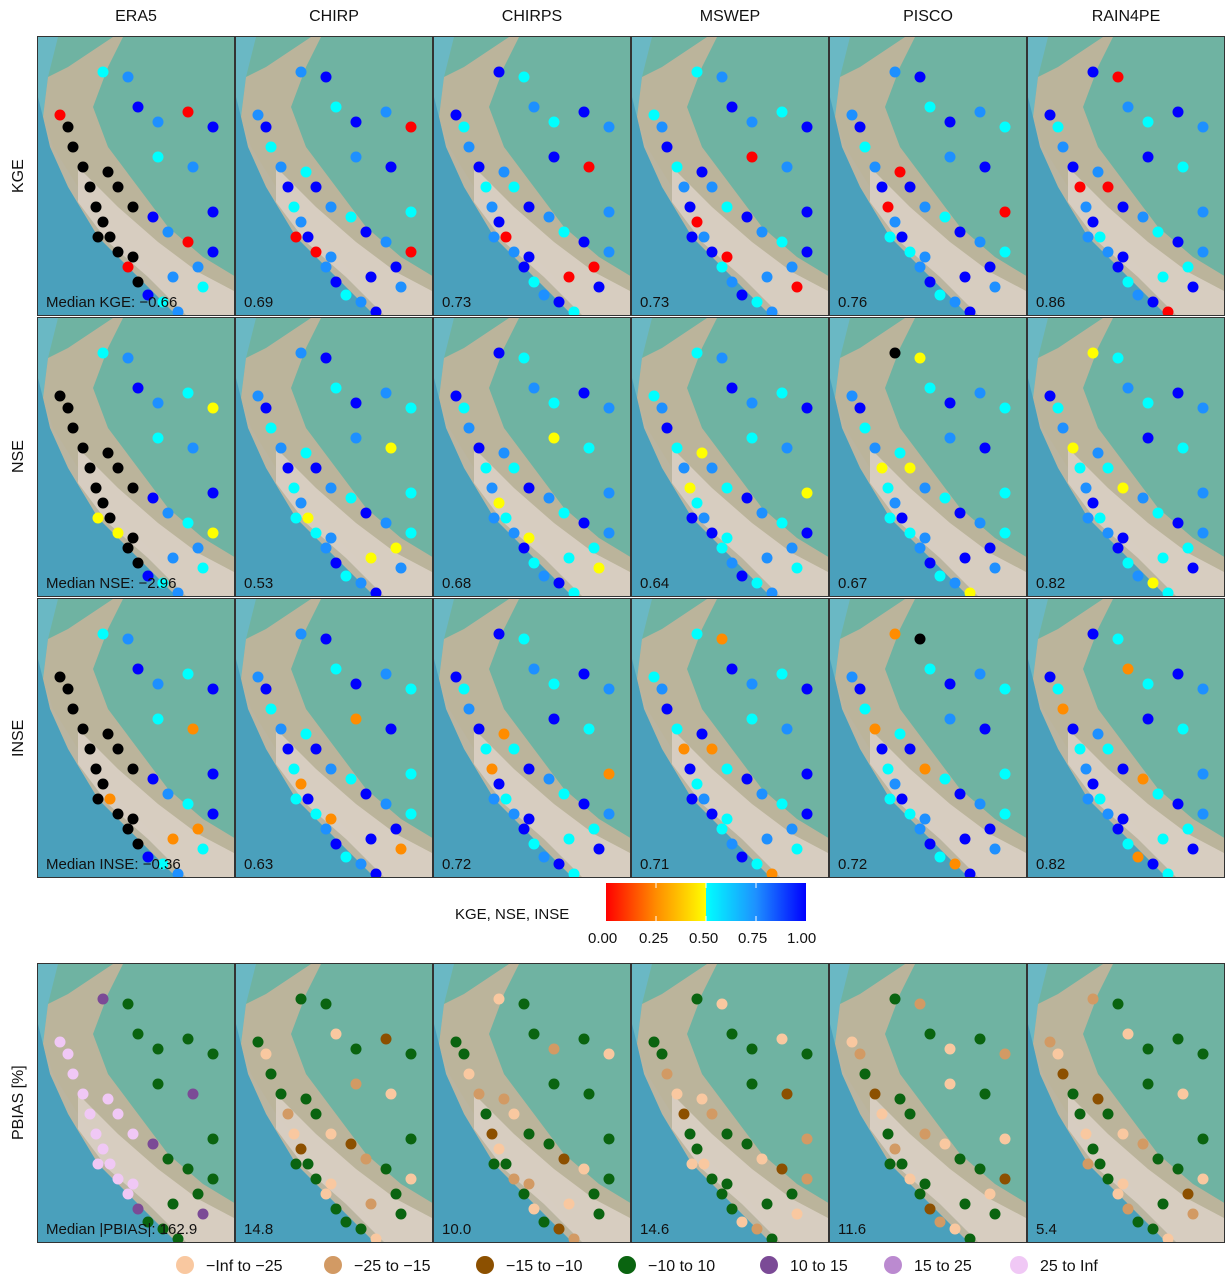  I want to click on legend-item-25-inf: 25 to Inf, so click(1054, 1266).